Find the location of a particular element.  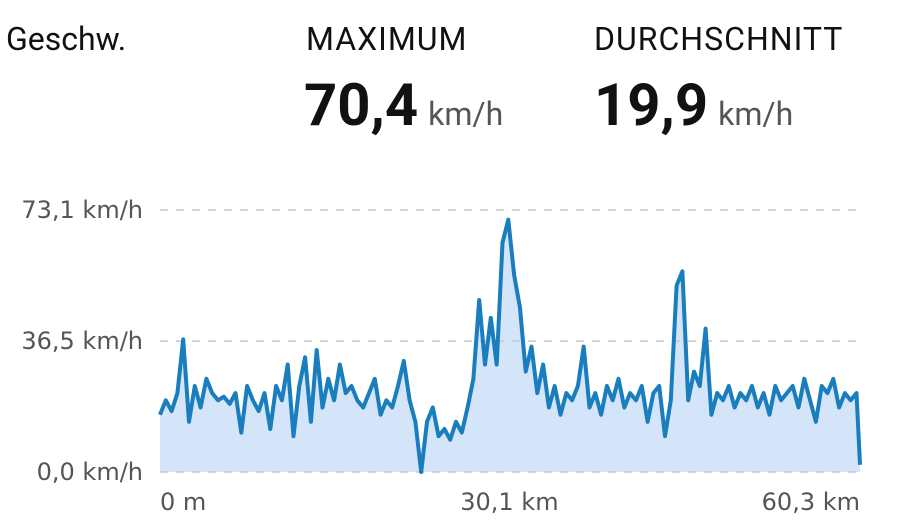

stat-label: MAXIMUM is located at coordinates (387, 39).